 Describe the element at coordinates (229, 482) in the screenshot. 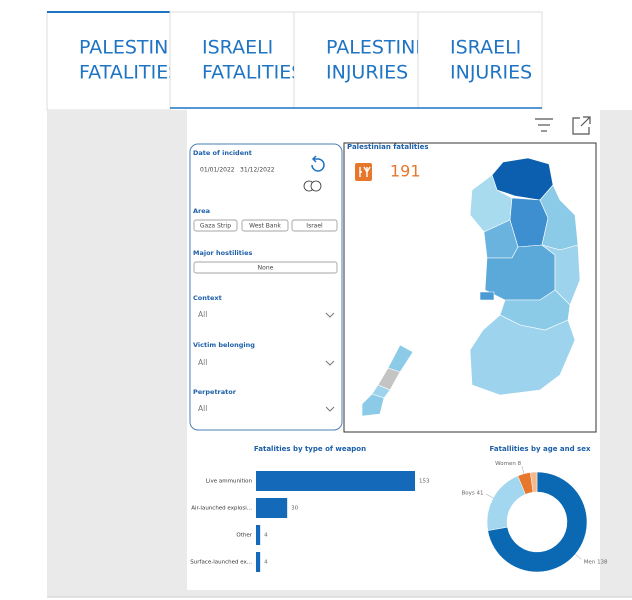

I see `bar-category-label: Live ammunition` at that location.